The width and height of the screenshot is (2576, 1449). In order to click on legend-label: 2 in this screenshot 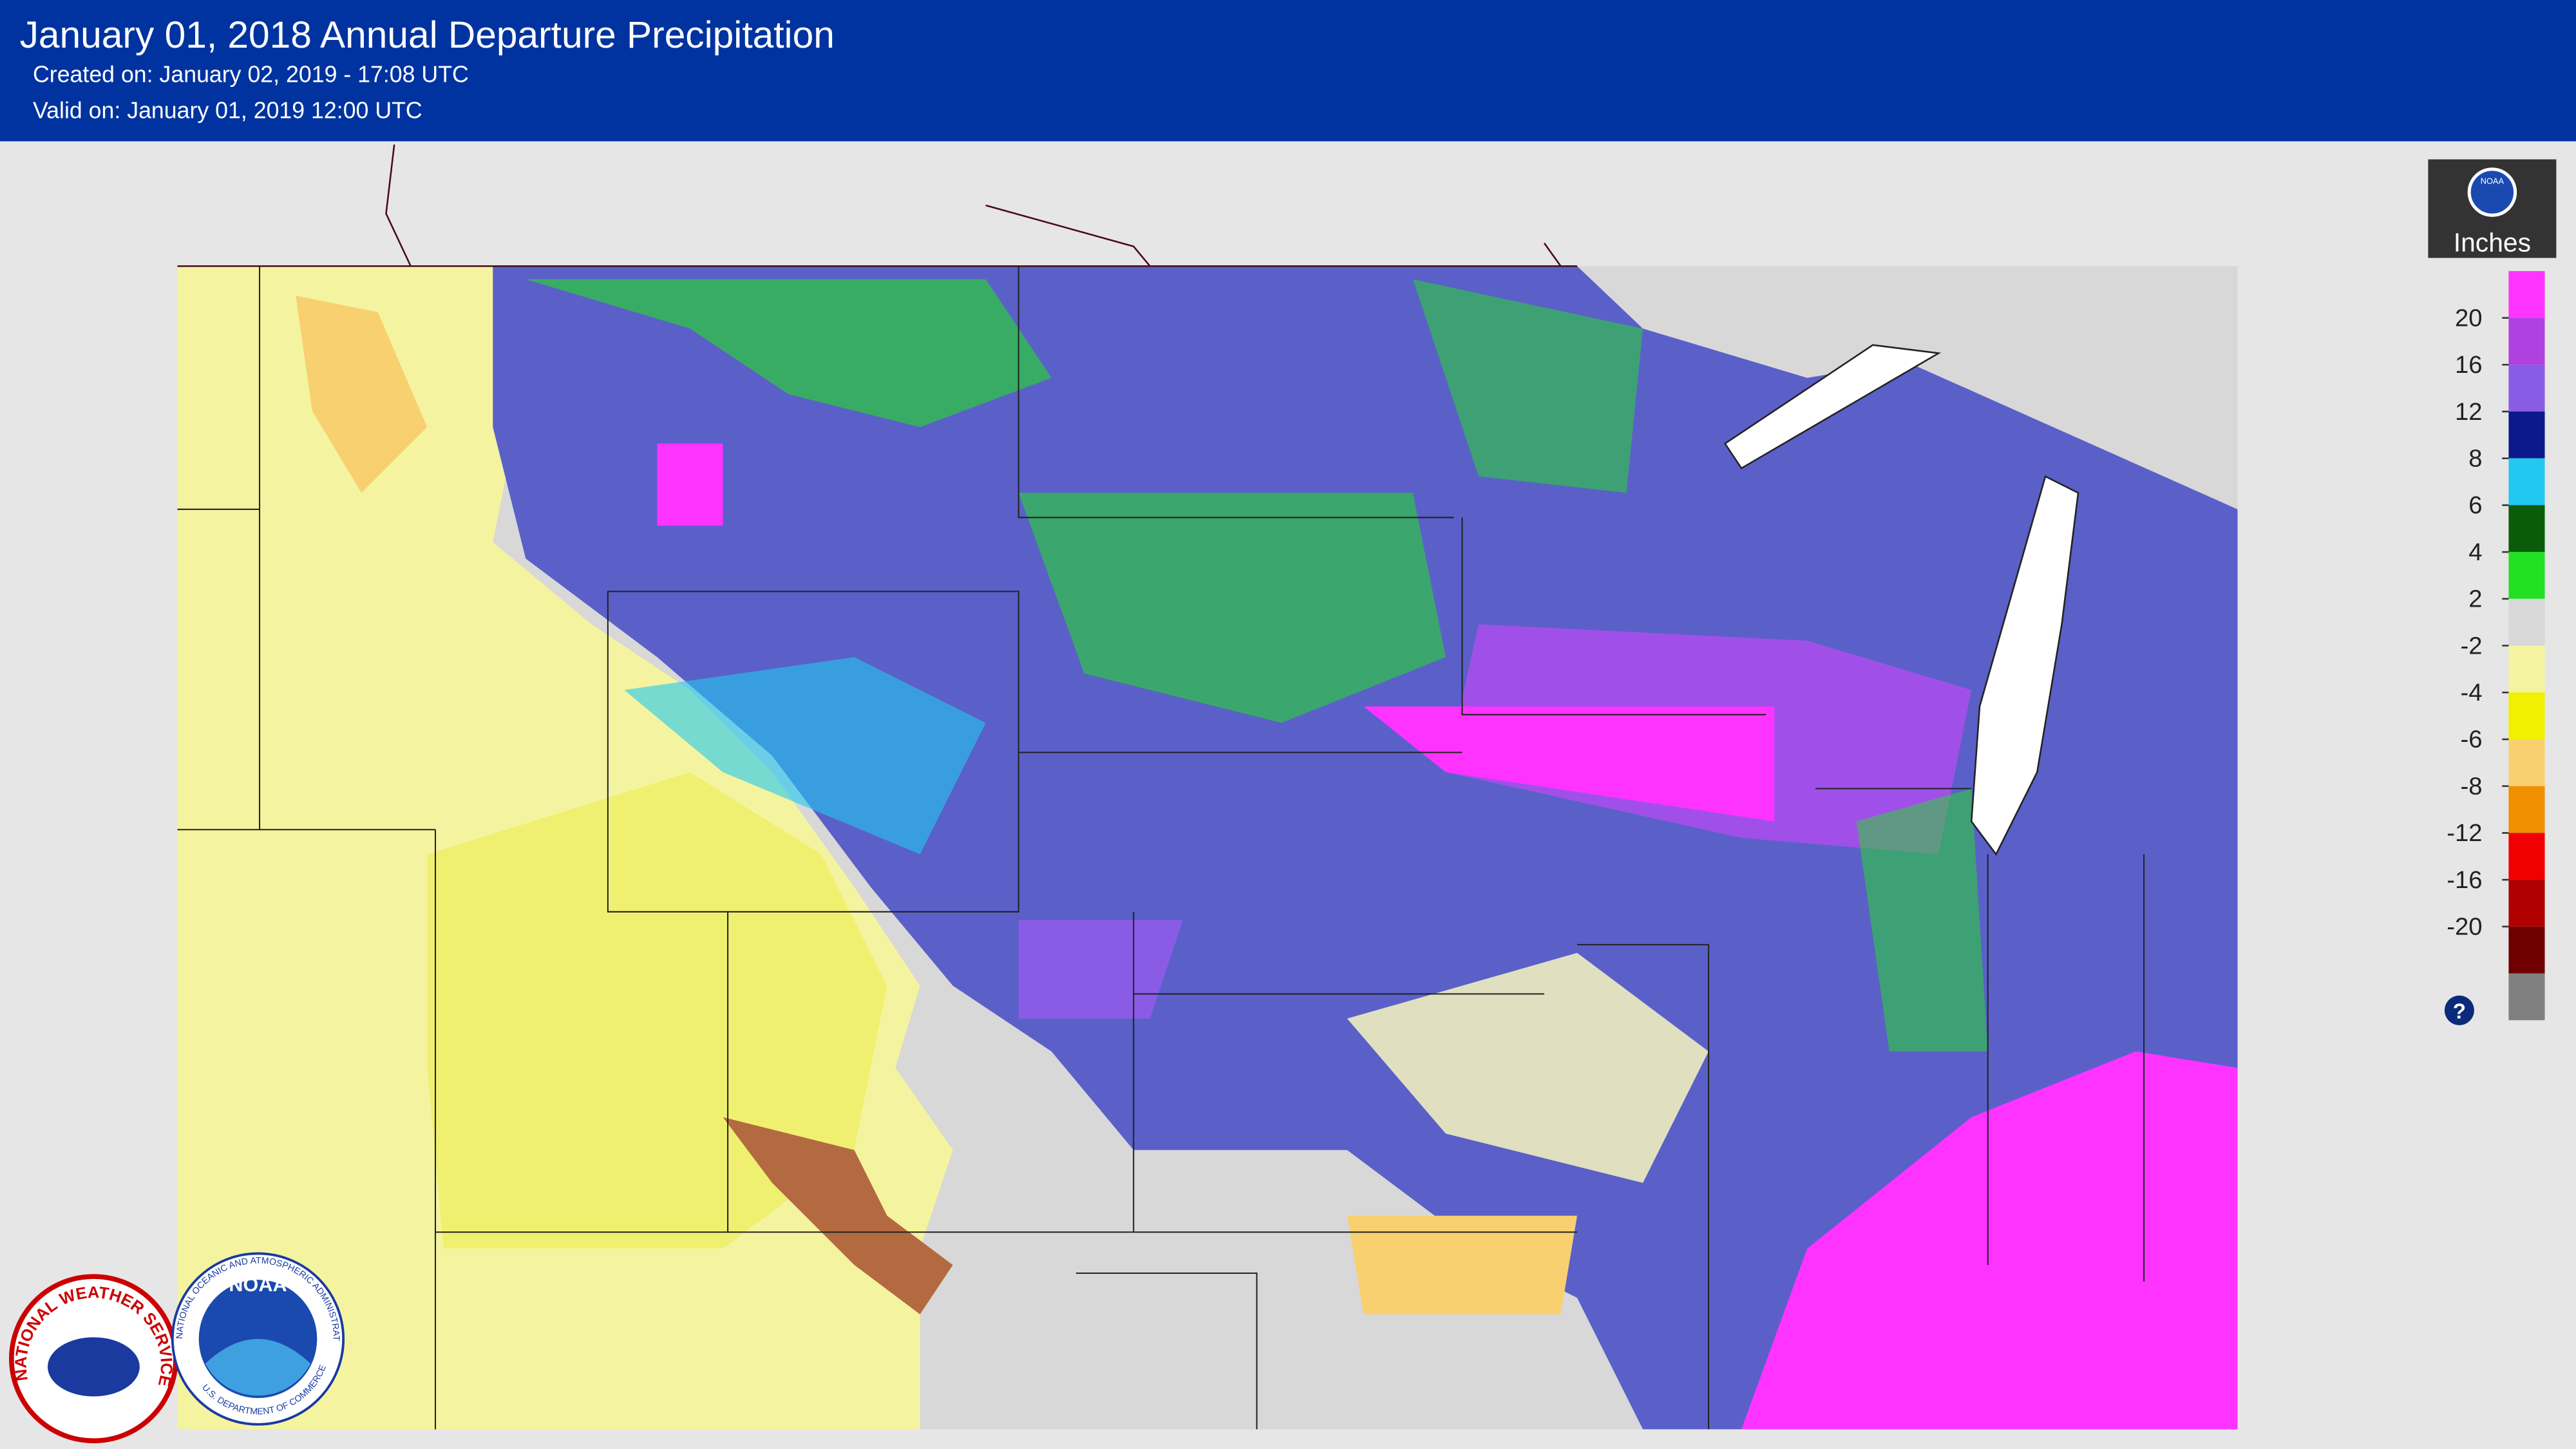, I will do `click(2475, 599)`.